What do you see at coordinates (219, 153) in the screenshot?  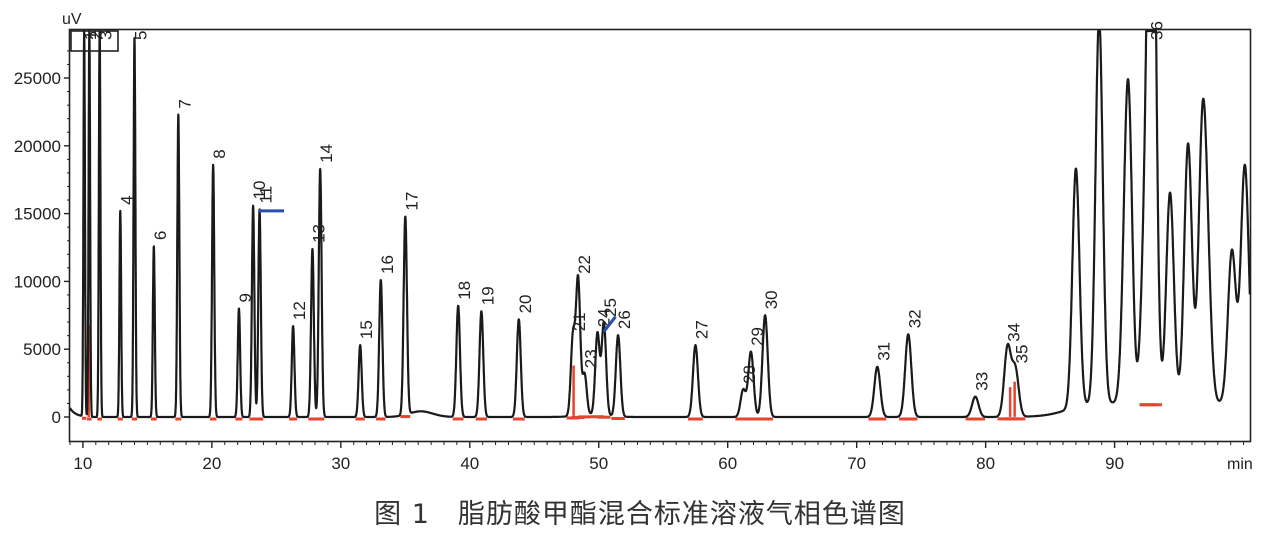 I see `peak-label: 8` at bounding box center [219, 153].